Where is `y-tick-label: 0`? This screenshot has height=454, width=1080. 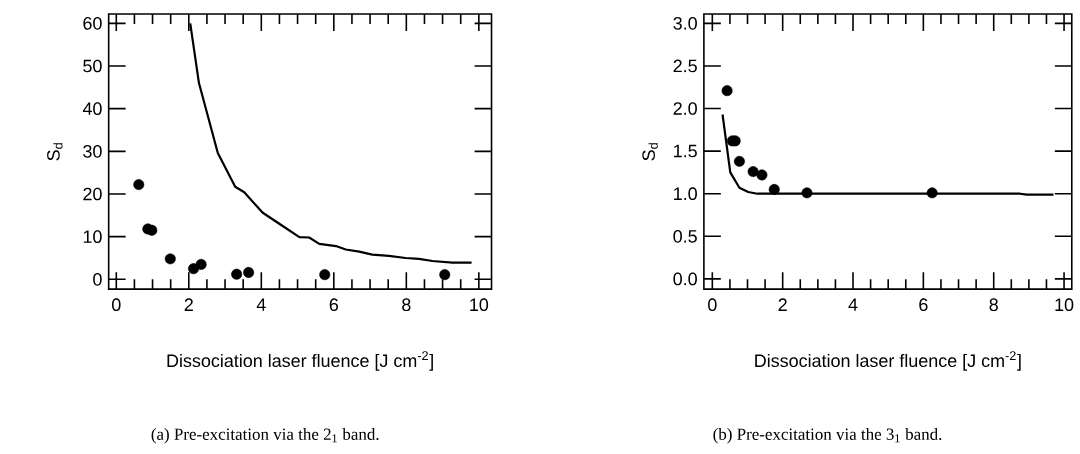
y-tick-label: 0 is located at coordinates (97, 279).